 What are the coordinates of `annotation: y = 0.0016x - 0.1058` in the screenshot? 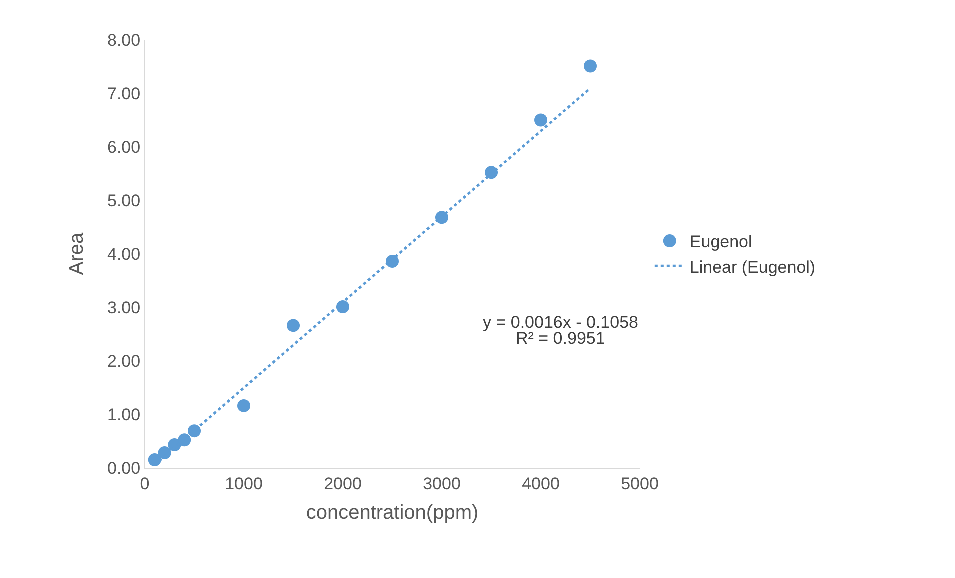 It's located at (560, 322).